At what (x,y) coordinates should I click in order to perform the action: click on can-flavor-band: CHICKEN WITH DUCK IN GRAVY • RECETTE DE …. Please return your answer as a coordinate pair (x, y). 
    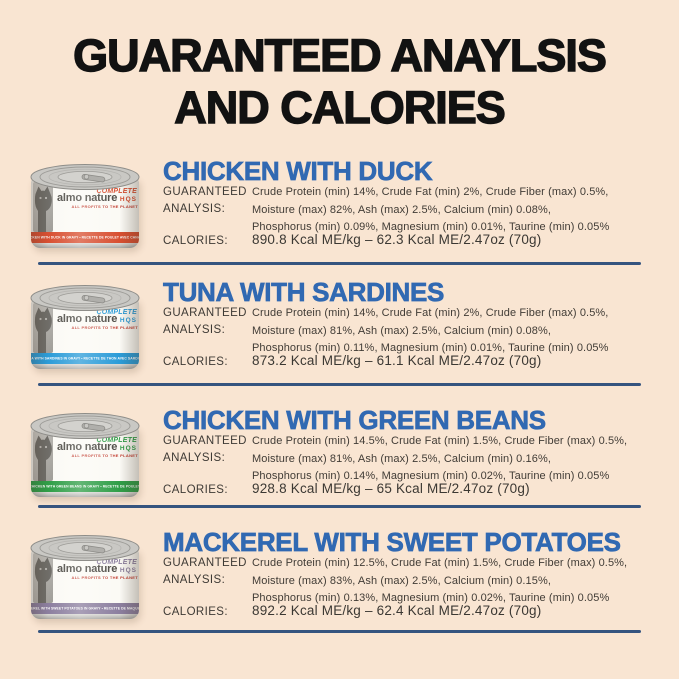
    Looking at the image, I should click on (85, 237).